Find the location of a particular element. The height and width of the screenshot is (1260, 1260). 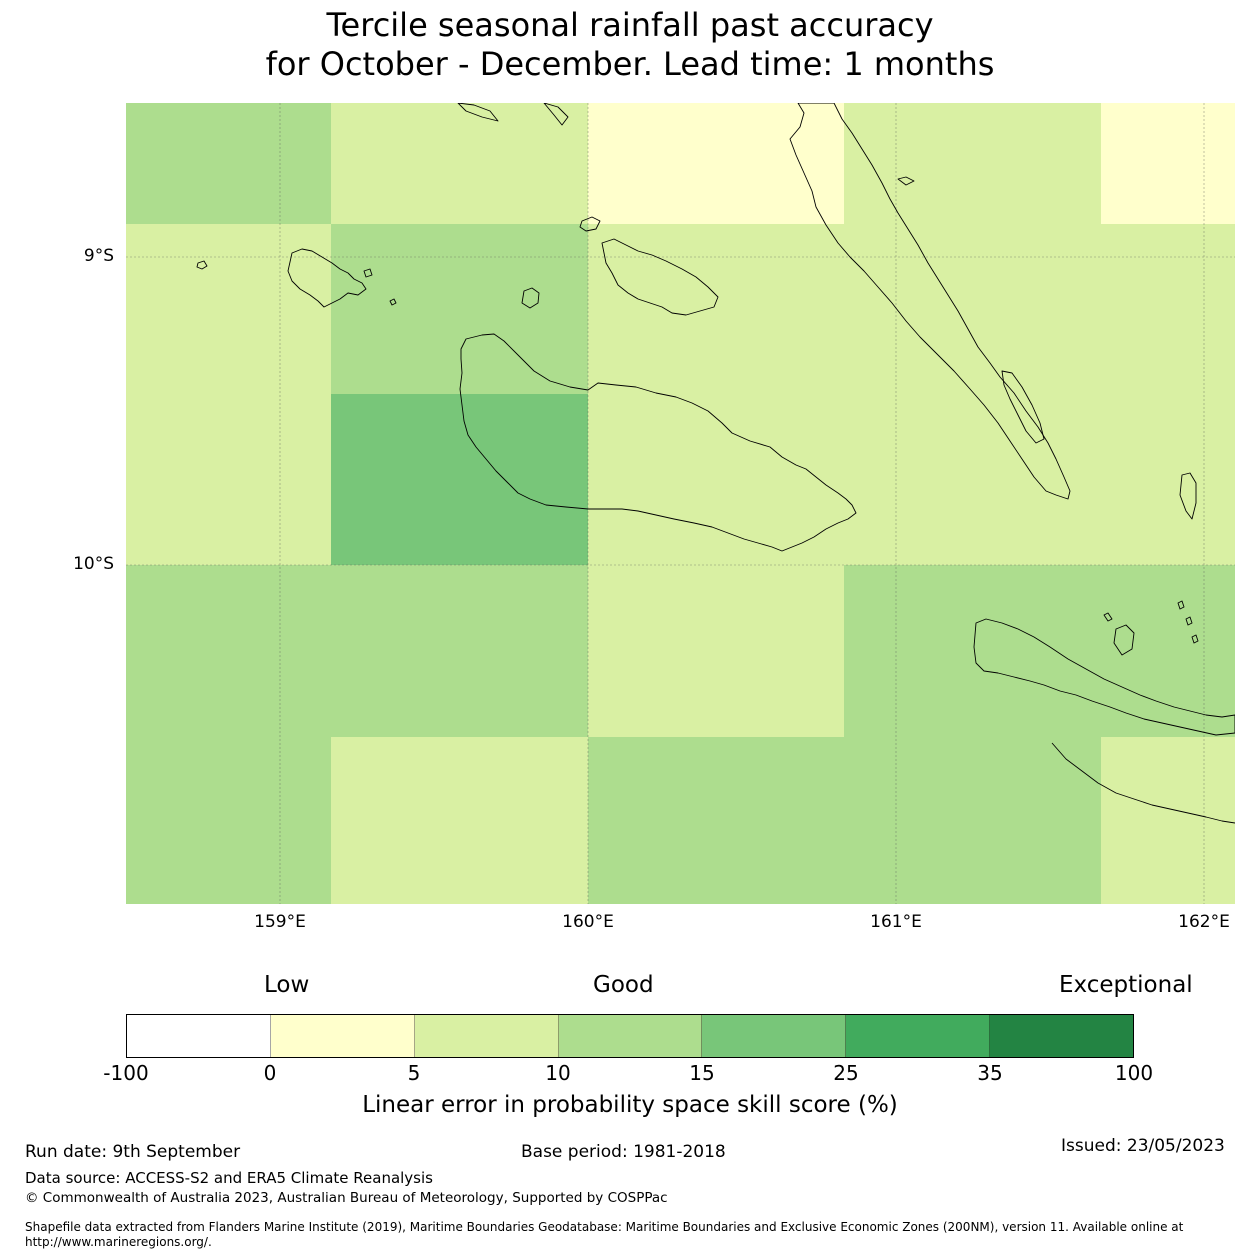

map-title-line-1: Tercile seasonal rainfall past accuracy is located at coordinates (630, 25).